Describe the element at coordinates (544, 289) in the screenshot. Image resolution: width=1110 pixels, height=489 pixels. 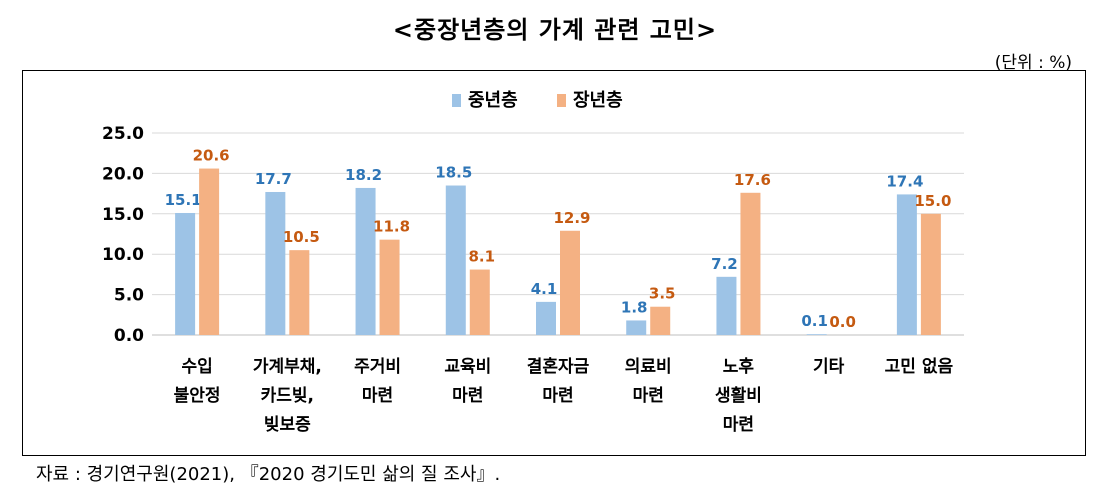
I see `data-label-series-1: 4.1` at that location.